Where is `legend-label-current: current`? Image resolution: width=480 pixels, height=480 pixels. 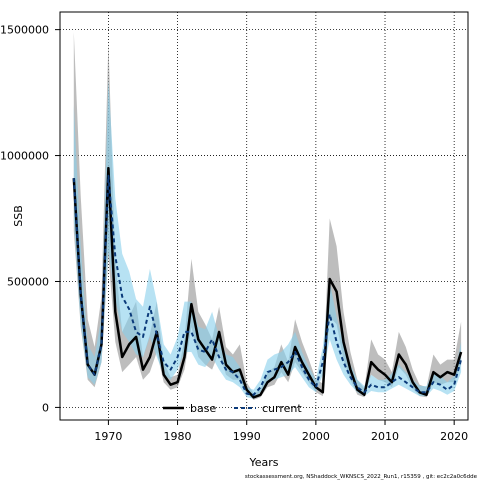
legend-label-current: current is located at coordinates (282, 408).